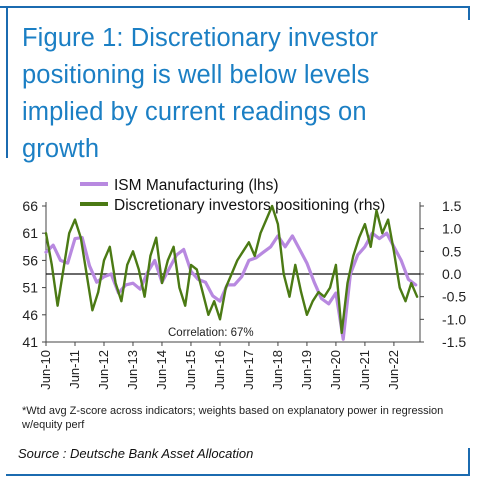  Describe the element at coordinates (335, 370) in the screenshot. I see `x-tick-label: Jun-20` at that location.